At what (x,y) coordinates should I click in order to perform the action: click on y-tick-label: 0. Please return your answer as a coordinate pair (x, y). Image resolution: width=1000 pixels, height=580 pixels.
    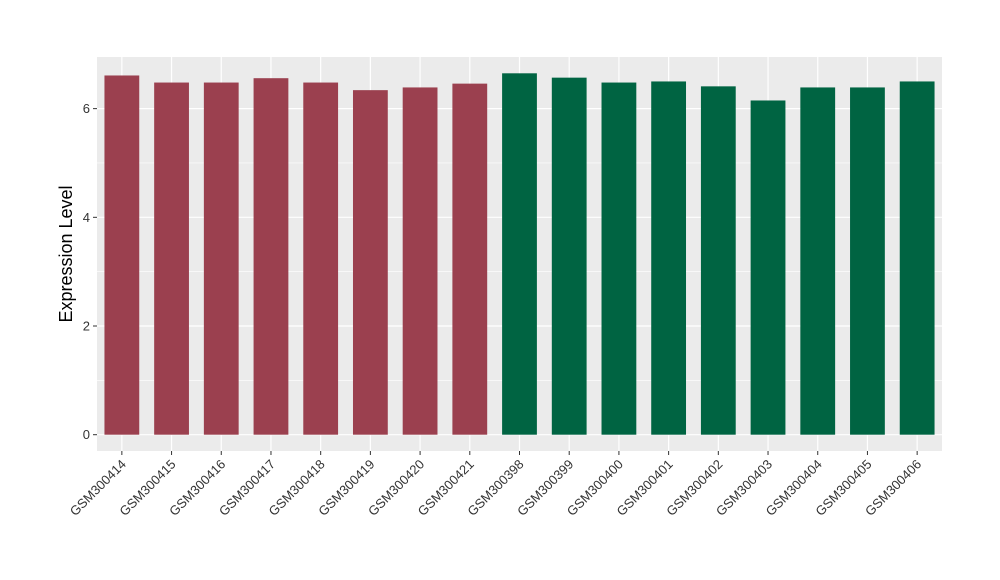
    Looking at the image, I should click on (86, 434).